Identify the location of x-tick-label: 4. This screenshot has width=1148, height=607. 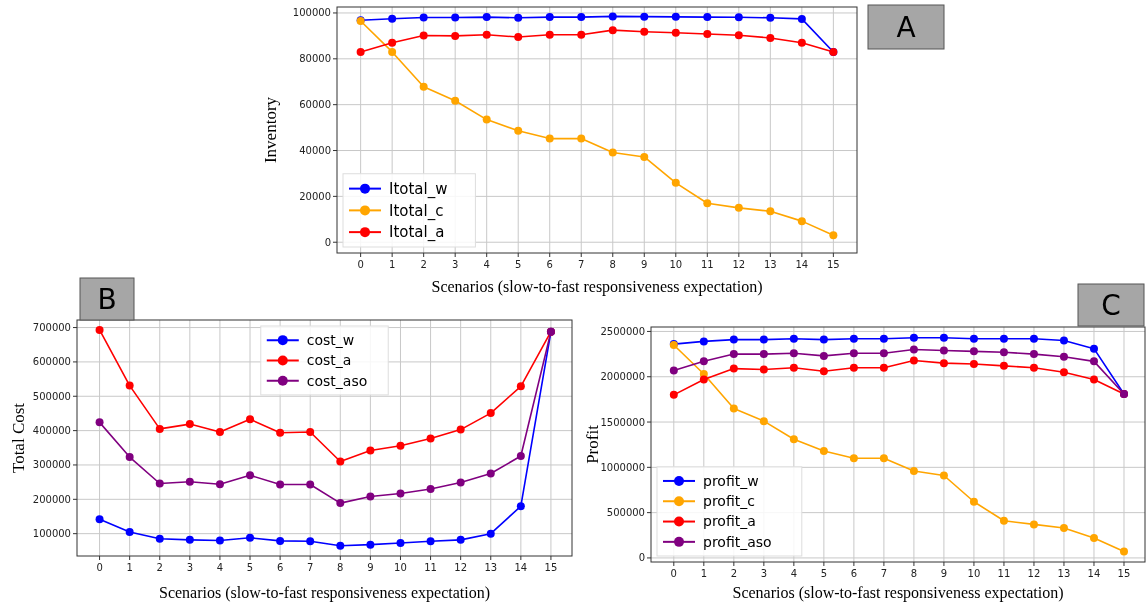
(486, 264).